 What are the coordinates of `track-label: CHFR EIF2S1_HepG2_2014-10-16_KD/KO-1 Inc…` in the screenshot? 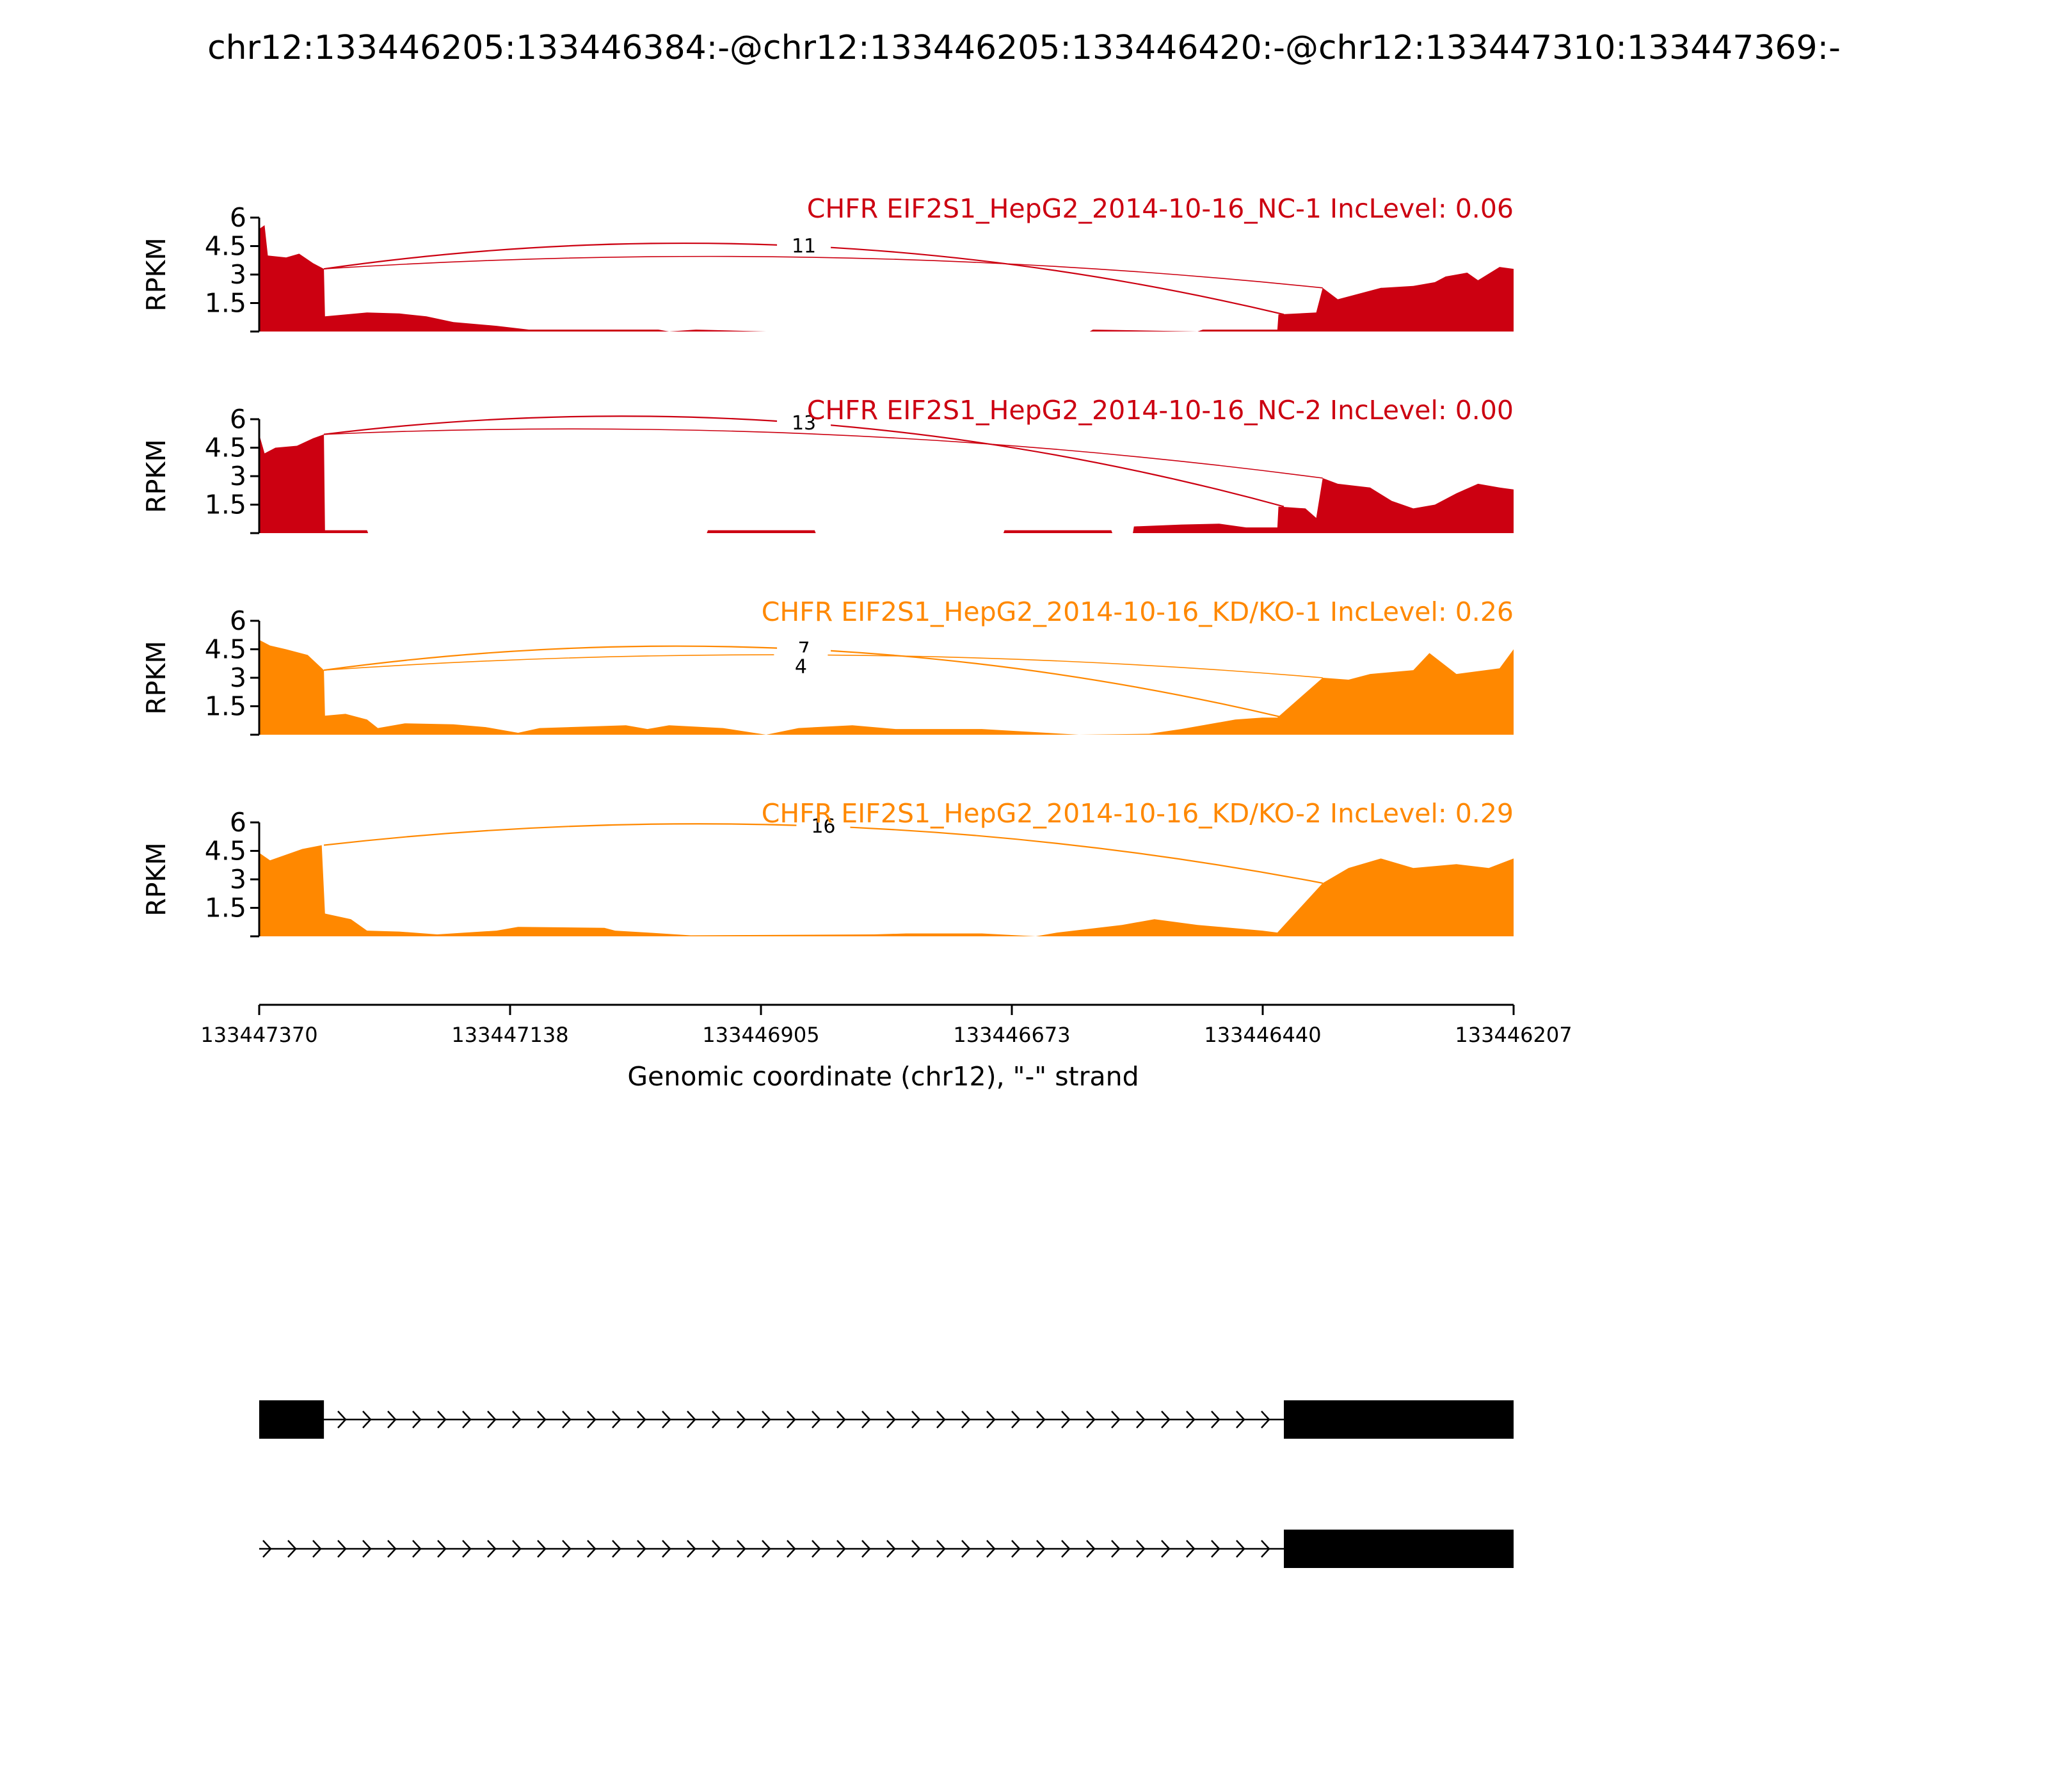 It's located at (1138, 611).